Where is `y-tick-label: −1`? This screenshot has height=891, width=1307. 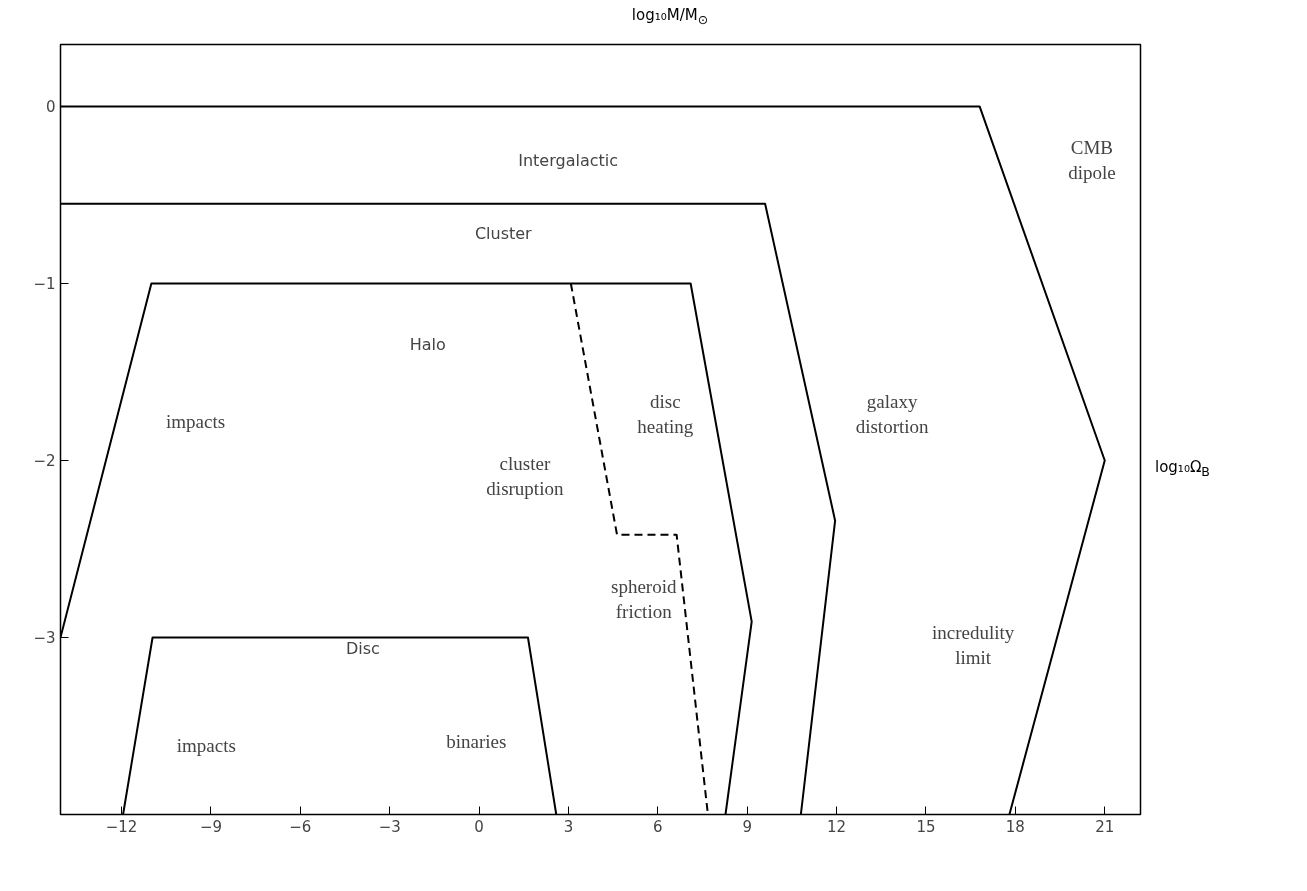
y-tick-label: −1 is located at coordinates (44, 284).